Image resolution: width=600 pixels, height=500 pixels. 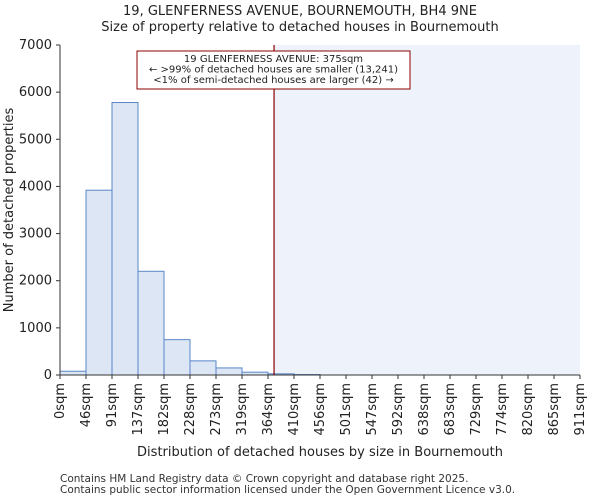 I want to click on x-tick-label: 319sqm, so click(x=242, y=409).